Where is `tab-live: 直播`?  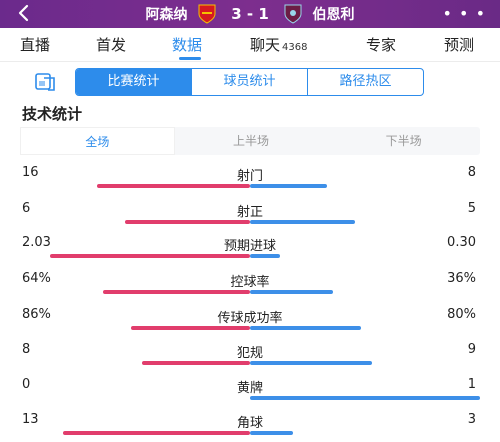 tab-live: 直播 is located at coordinates (35, 45).